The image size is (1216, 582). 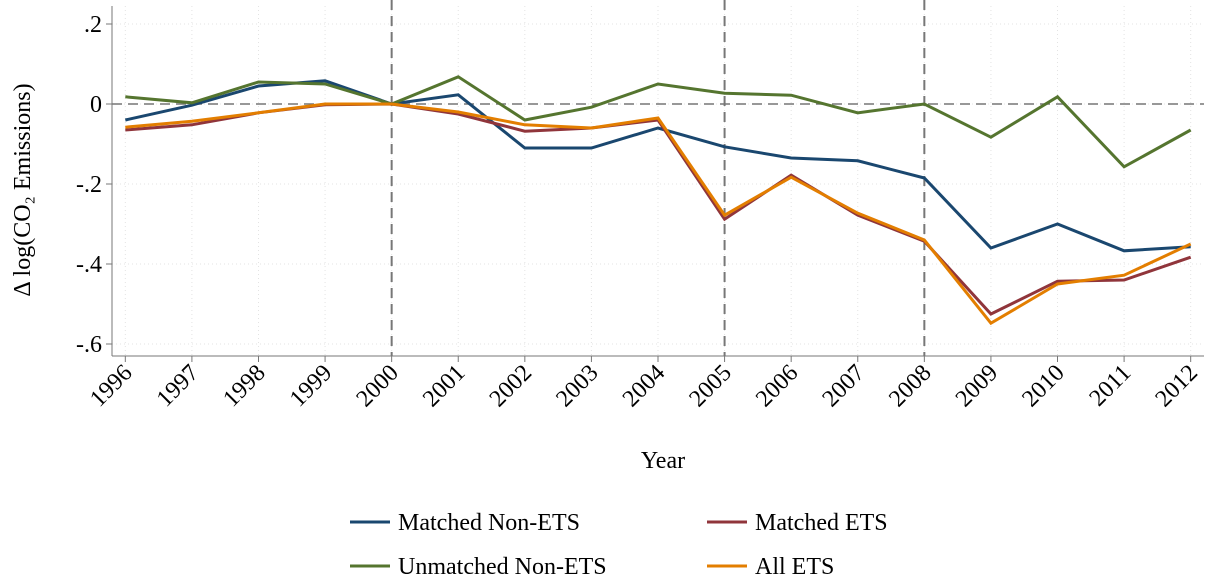 I want to click on x-tick-label: 2003, so click(x=577, y=386).